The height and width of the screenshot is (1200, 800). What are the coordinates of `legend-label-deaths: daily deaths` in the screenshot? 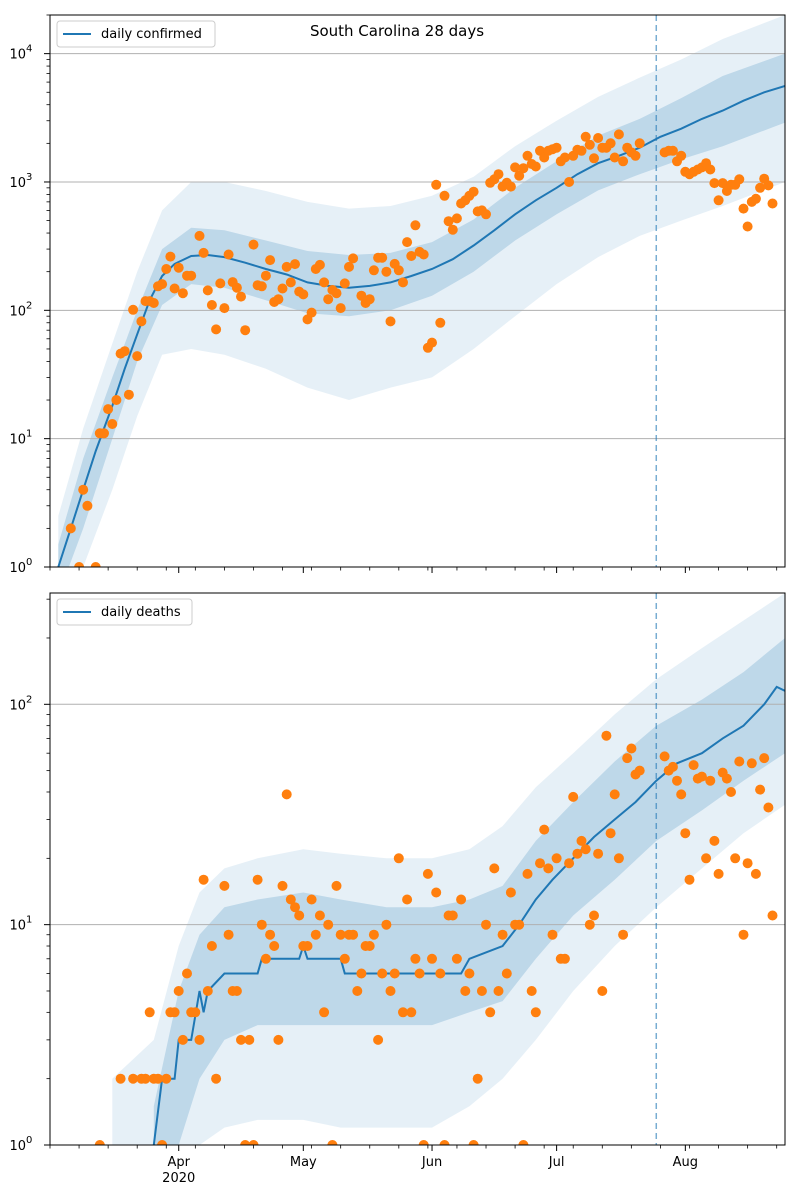 It's located at (141, 612).